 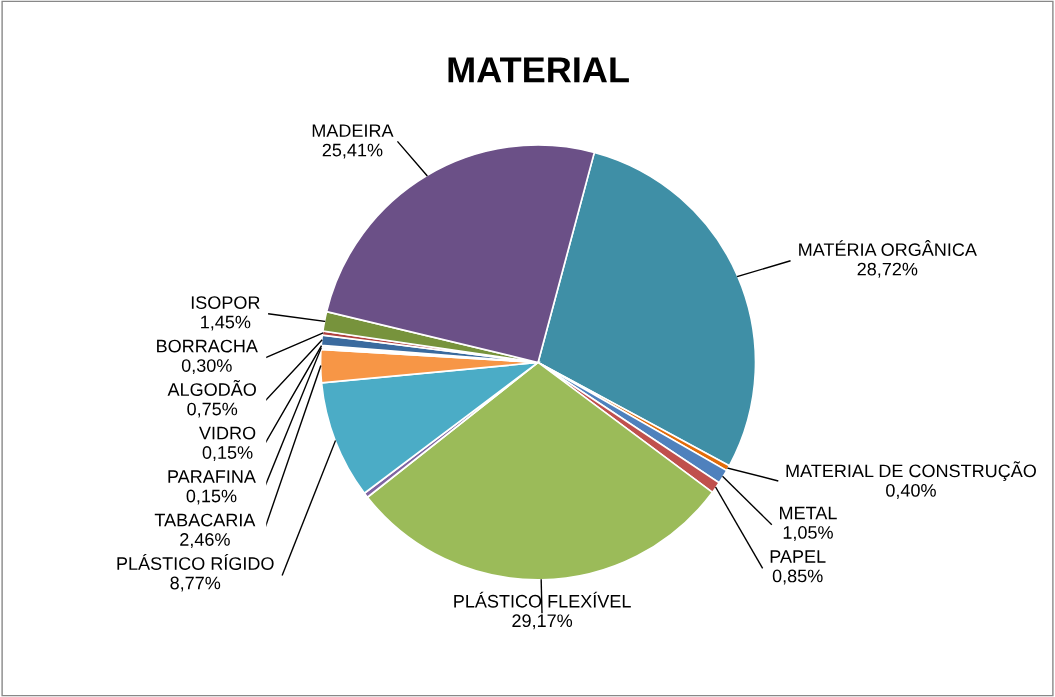 What do you see at coordinates (911, 491) in the screenshot?
I see `data-label: 0,40%` at bounding box center [911, 491].